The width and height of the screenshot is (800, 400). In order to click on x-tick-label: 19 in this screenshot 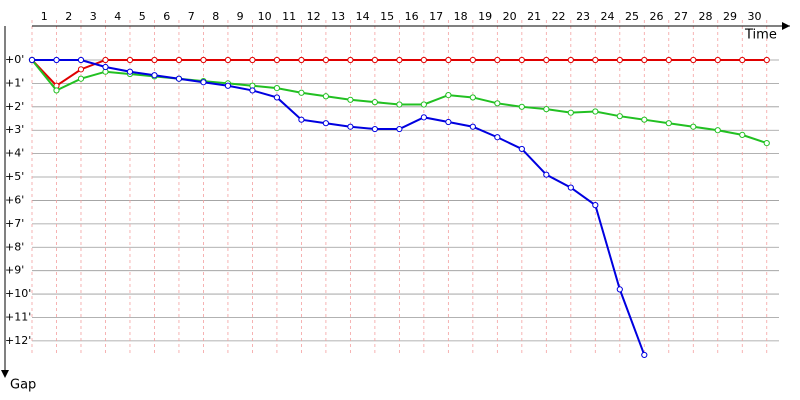, I will do `click(485, 16)`.